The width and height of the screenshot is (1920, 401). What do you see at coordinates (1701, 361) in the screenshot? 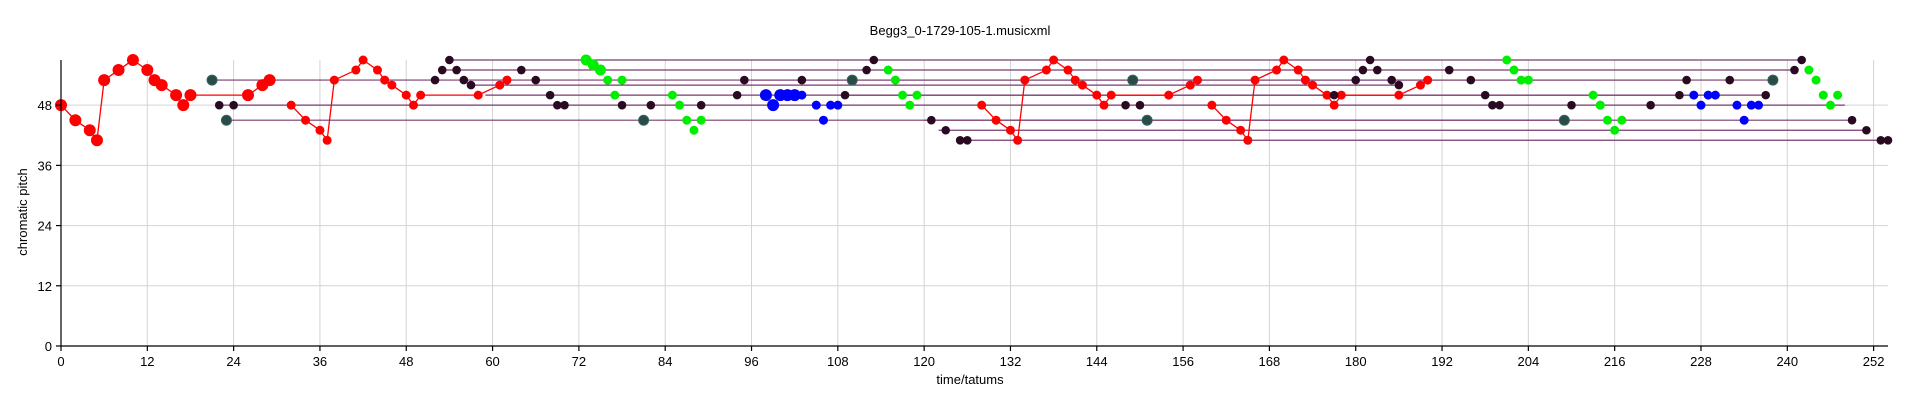
I see `x-tick-label: 228` at bounding box center [1701, 361].